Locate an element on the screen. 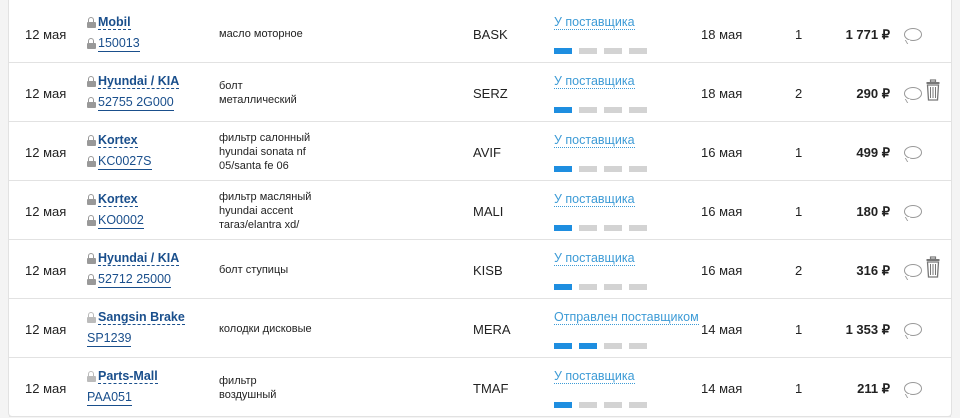  price: 1 771 ₽ is located at coordinates (867, 34).